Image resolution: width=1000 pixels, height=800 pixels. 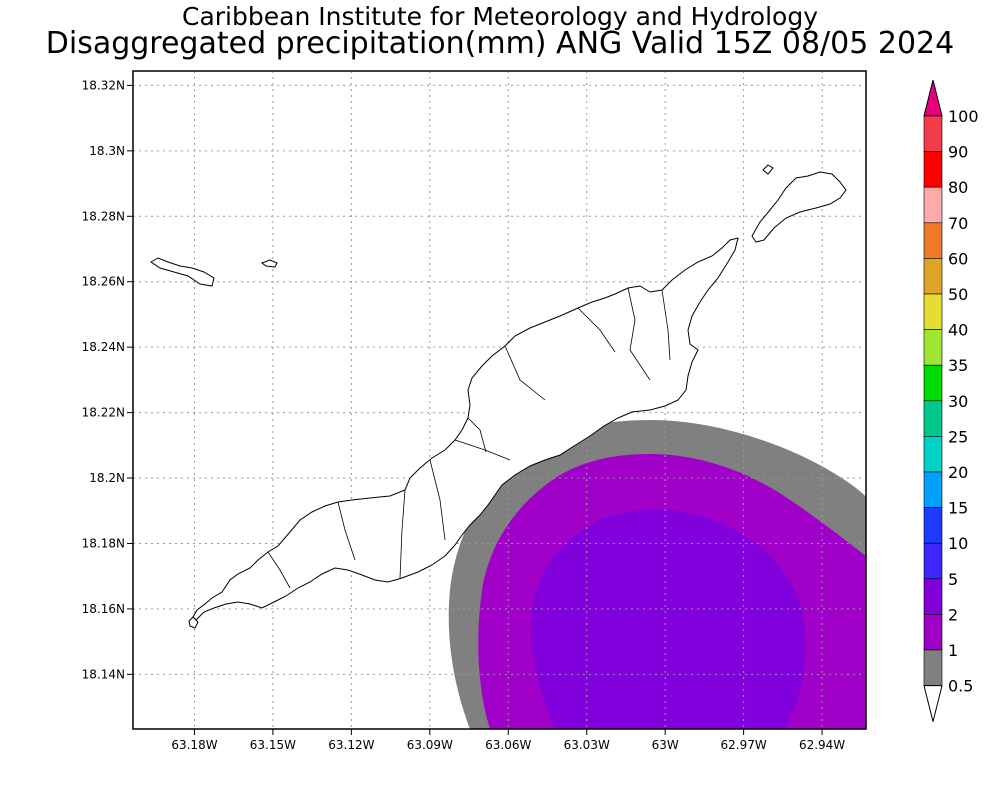 I want to click on prickly-pear-cay, so click(x=269, y=263).